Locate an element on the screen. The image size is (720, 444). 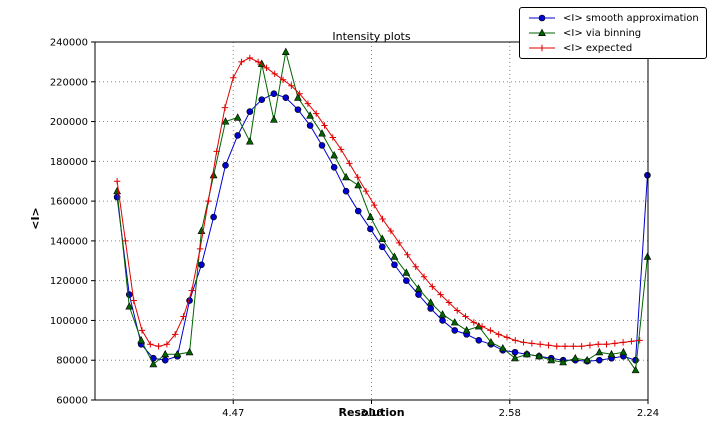
legend-circle-icon is located at coordinates (542, 18).